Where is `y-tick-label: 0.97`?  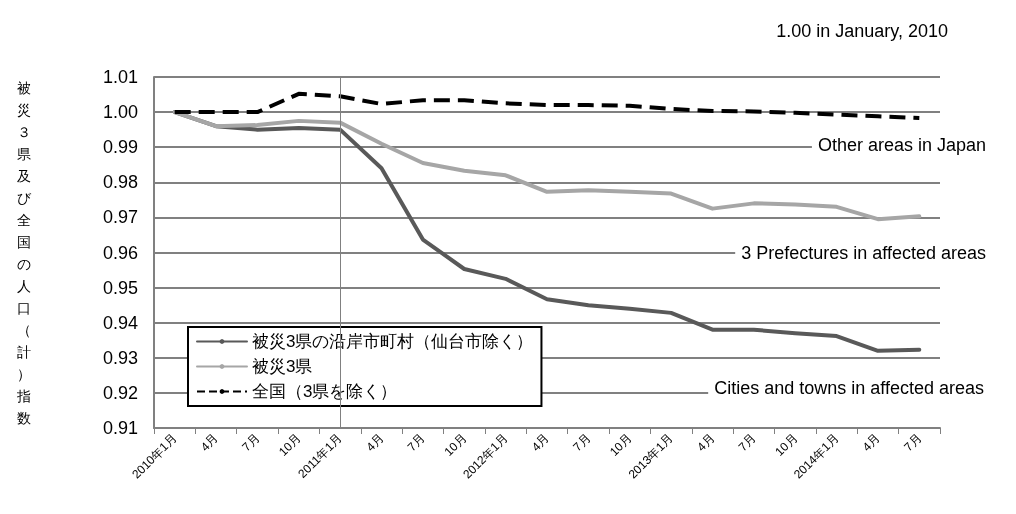
y-tick-label: 0.97 is located at coordinates (120, 217).